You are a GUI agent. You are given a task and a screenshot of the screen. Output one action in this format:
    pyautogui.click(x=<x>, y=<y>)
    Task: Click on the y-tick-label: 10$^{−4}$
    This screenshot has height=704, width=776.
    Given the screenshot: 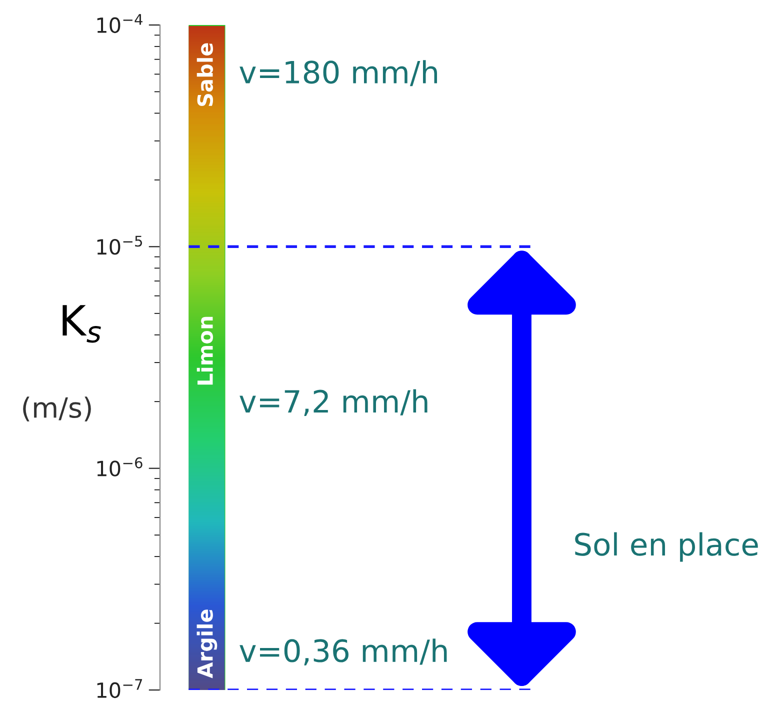 What is the action you would take?
    pyautogui.click(x=119, y=24)
    